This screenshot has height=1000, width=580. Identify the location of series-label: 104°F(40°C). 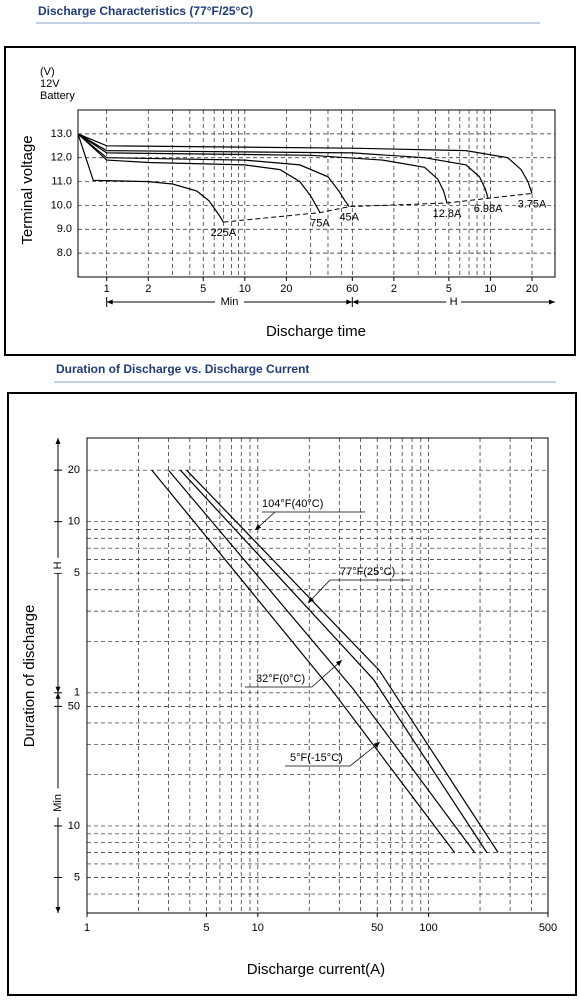
(292, 504).